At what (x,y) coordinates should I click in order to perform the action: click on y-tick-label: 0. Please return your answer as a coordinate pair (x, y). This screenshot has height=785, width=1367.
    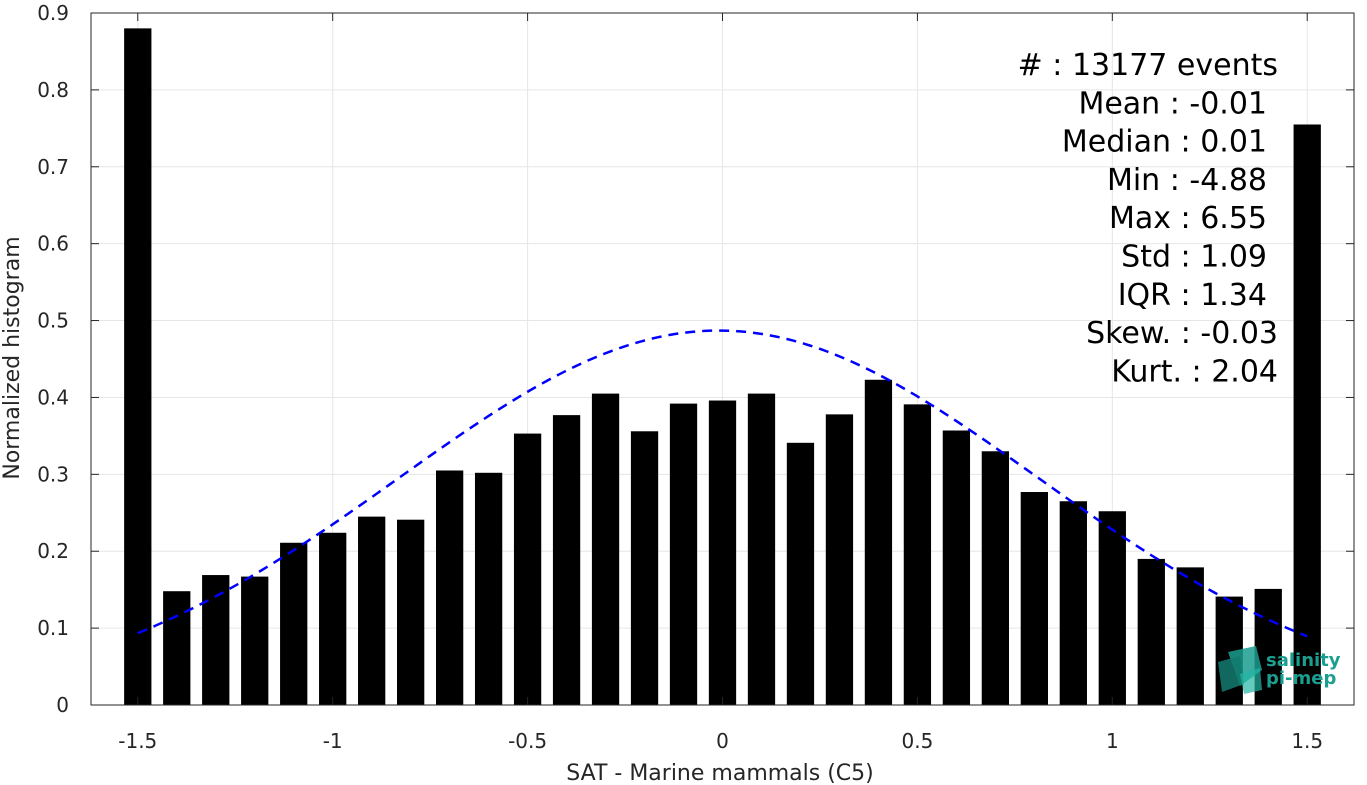
    Looking at the image, I should click on (62, 705).